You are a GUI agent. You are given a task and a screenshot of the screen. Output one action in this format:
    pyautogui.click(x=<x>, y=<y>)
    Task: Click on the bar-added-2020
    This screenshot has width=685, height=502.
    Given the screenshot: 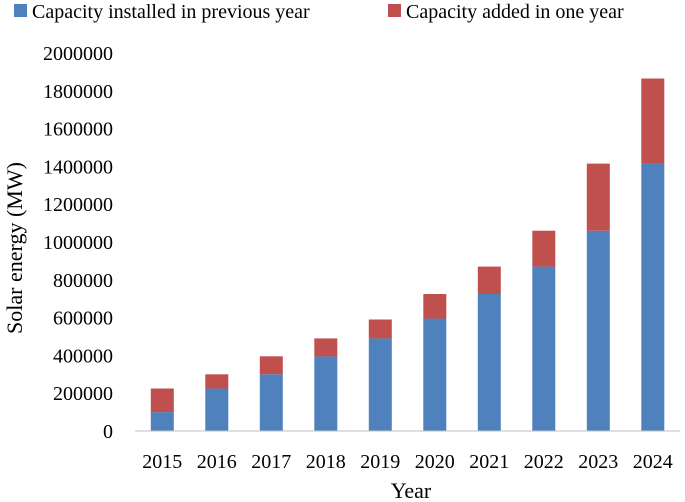 What is the action you would take?
    pyautogui.click(x=435, y=306)
    